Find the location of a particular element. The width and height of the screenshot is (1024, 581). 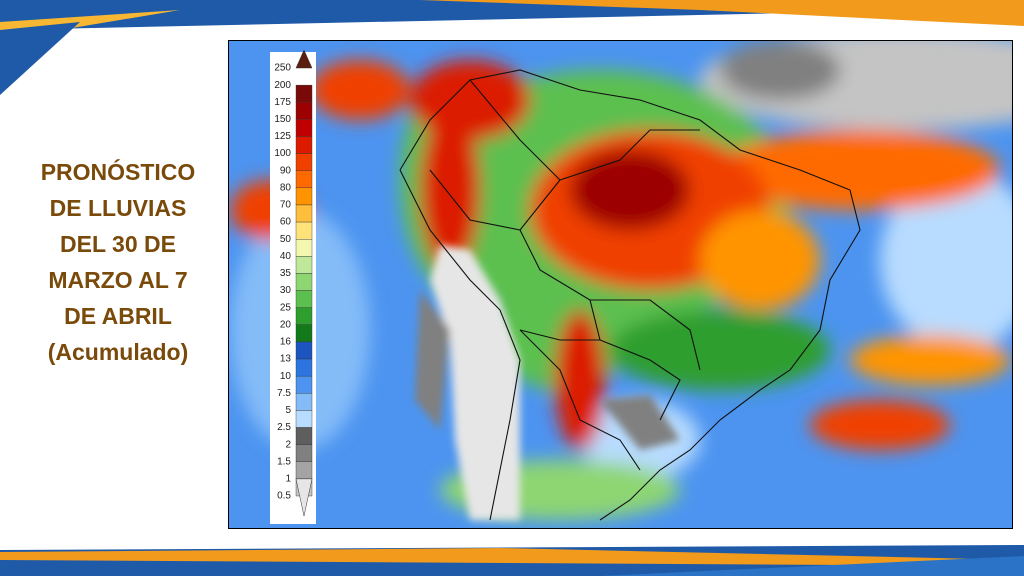

legend-label: 250 is located at coordinates (282, 68).